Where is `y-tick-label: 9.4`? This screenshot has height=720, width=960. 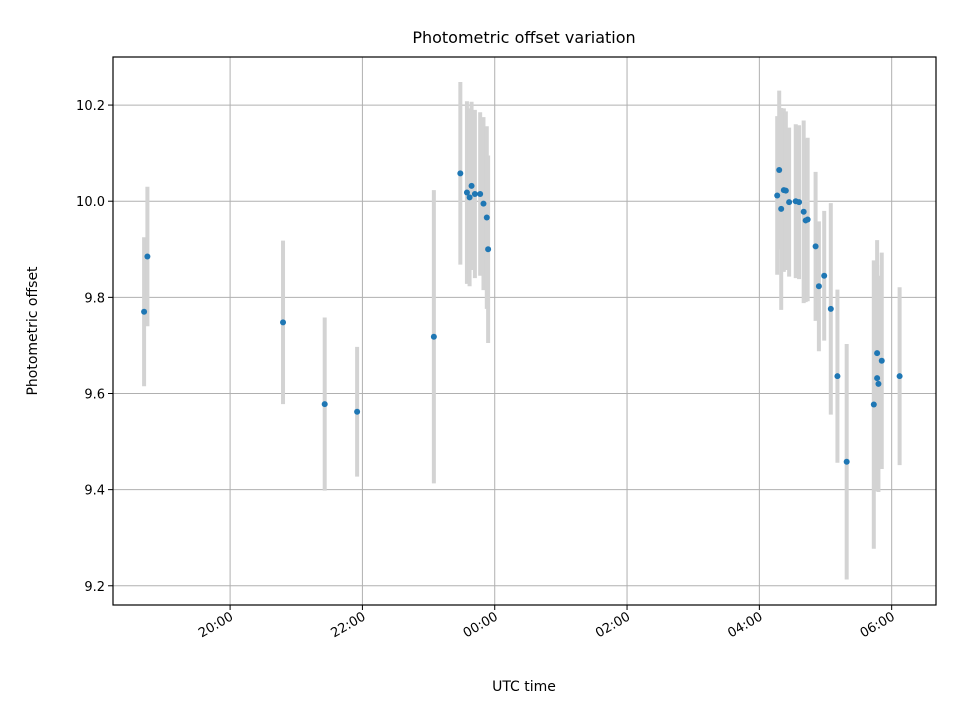 y-tick-label: 9.4 is located at coordinates (94, 491).